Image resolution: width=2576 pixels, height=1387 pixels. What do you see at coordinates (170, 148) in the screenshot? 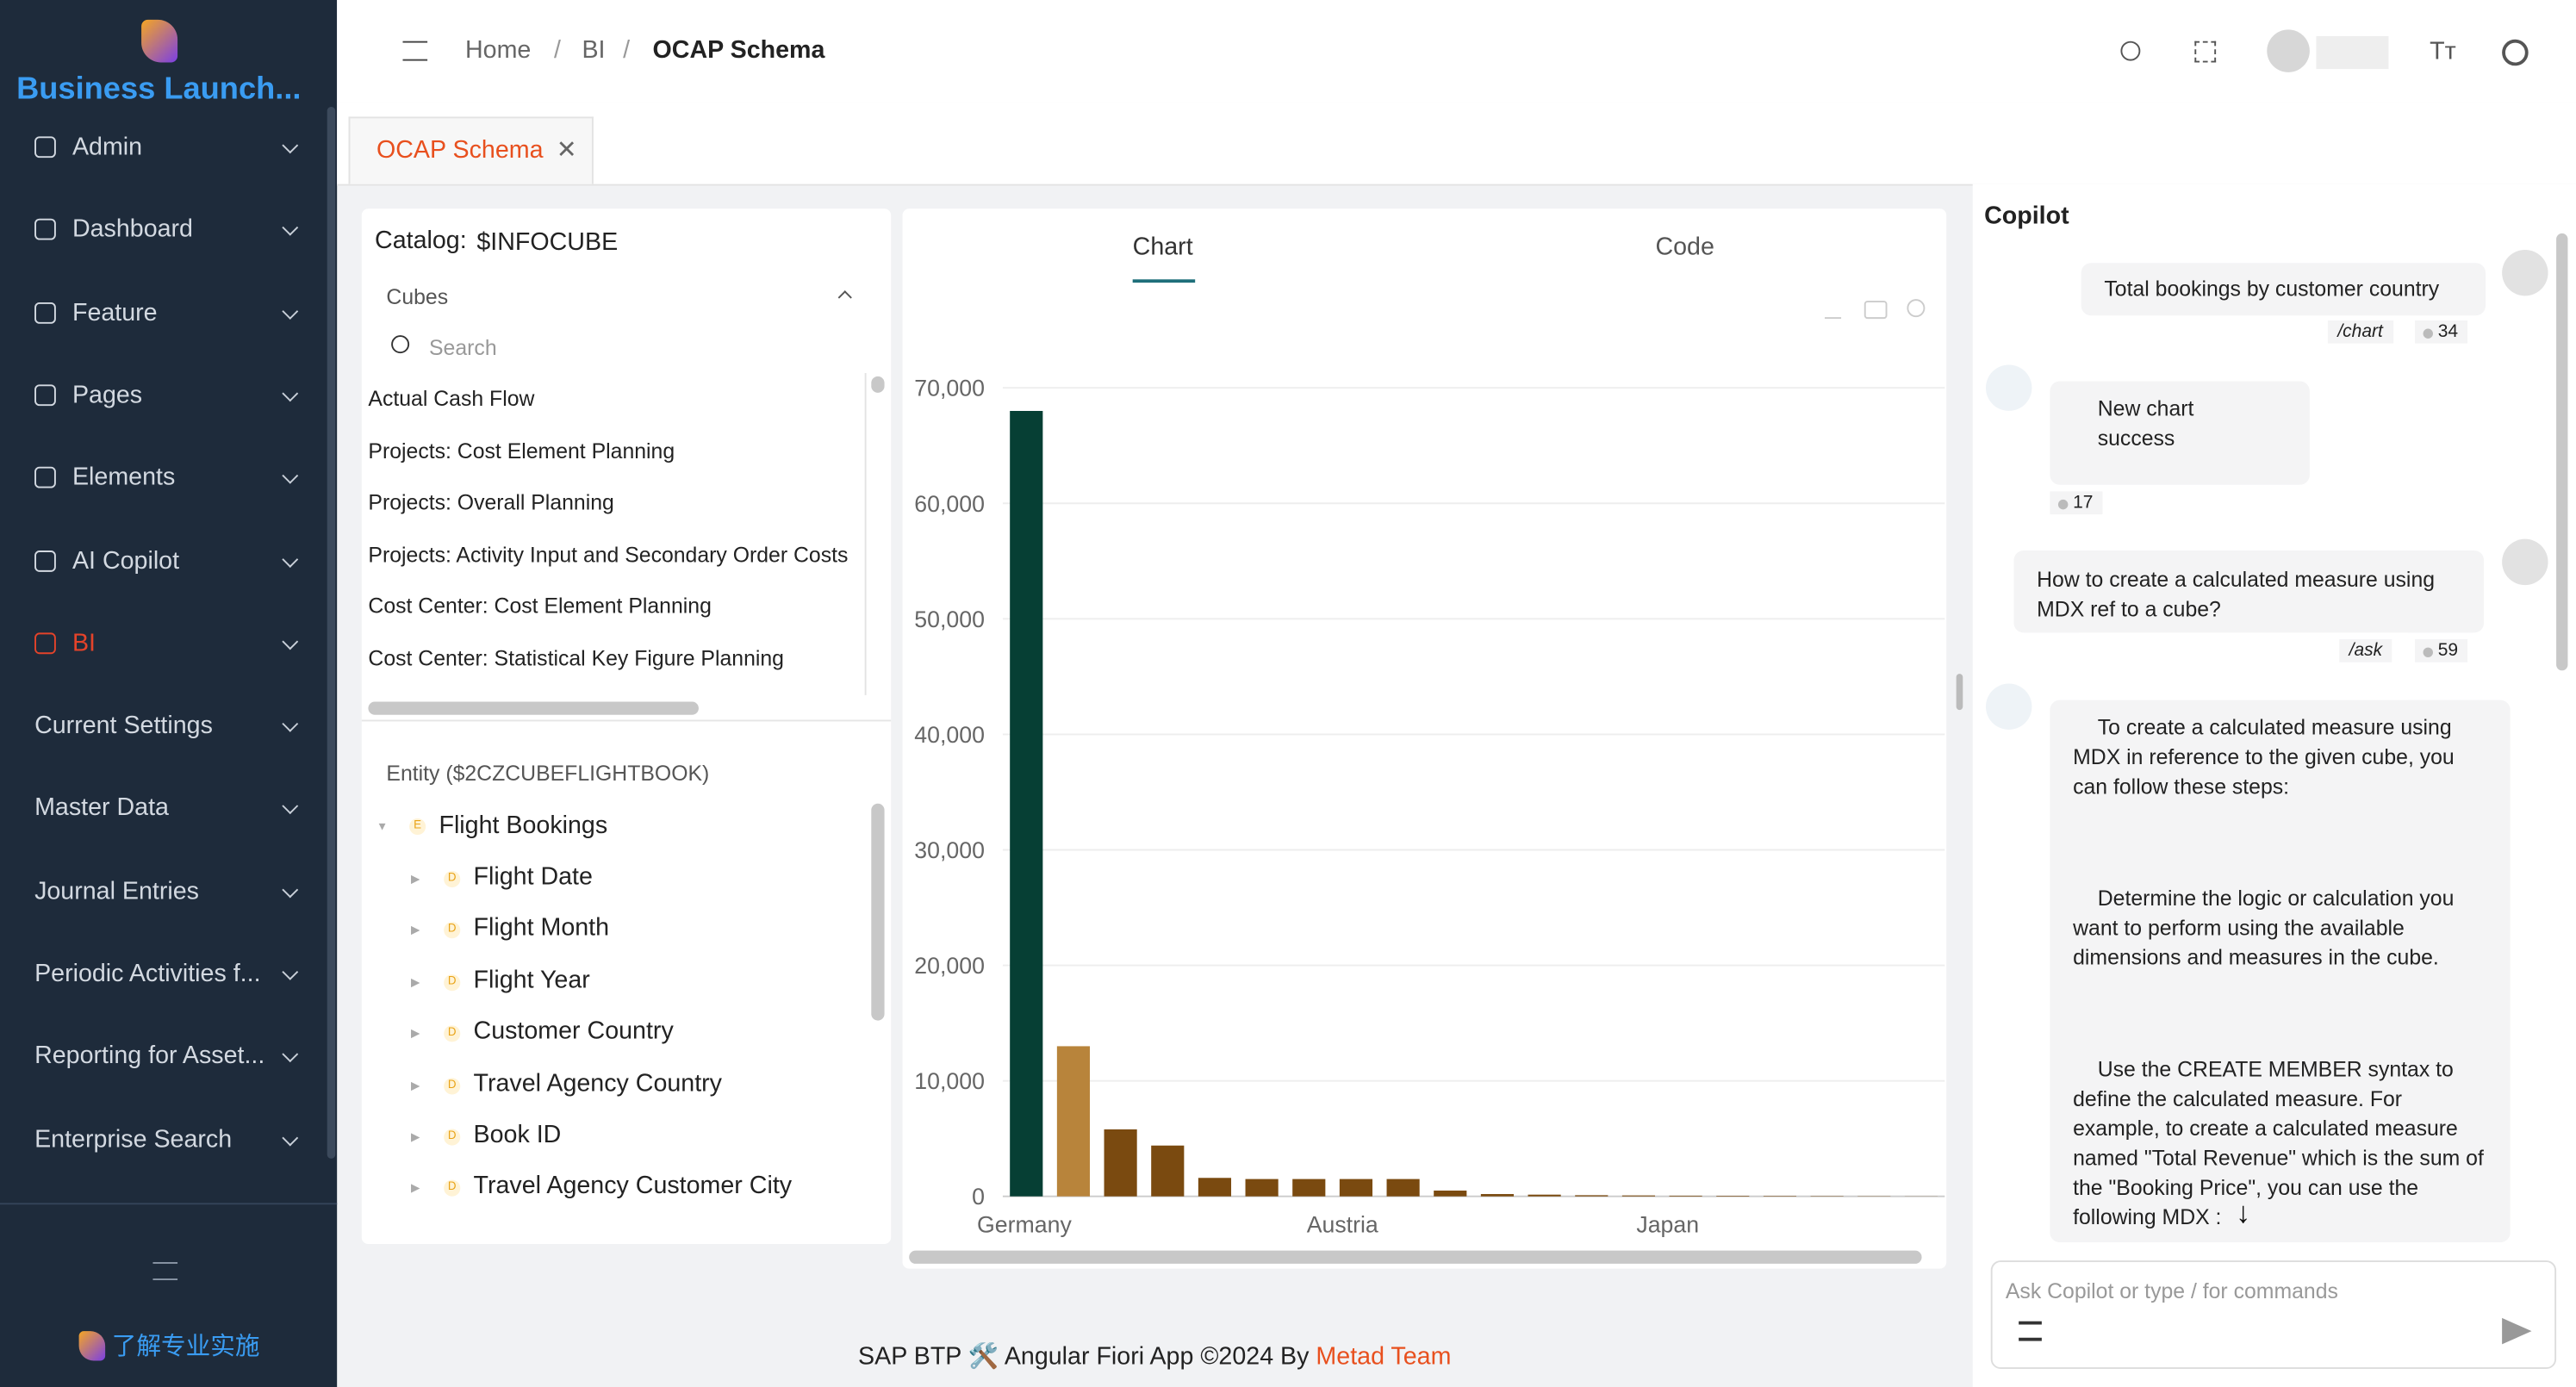
I see `nav-item: Admin` at bounding box center [170, 148].